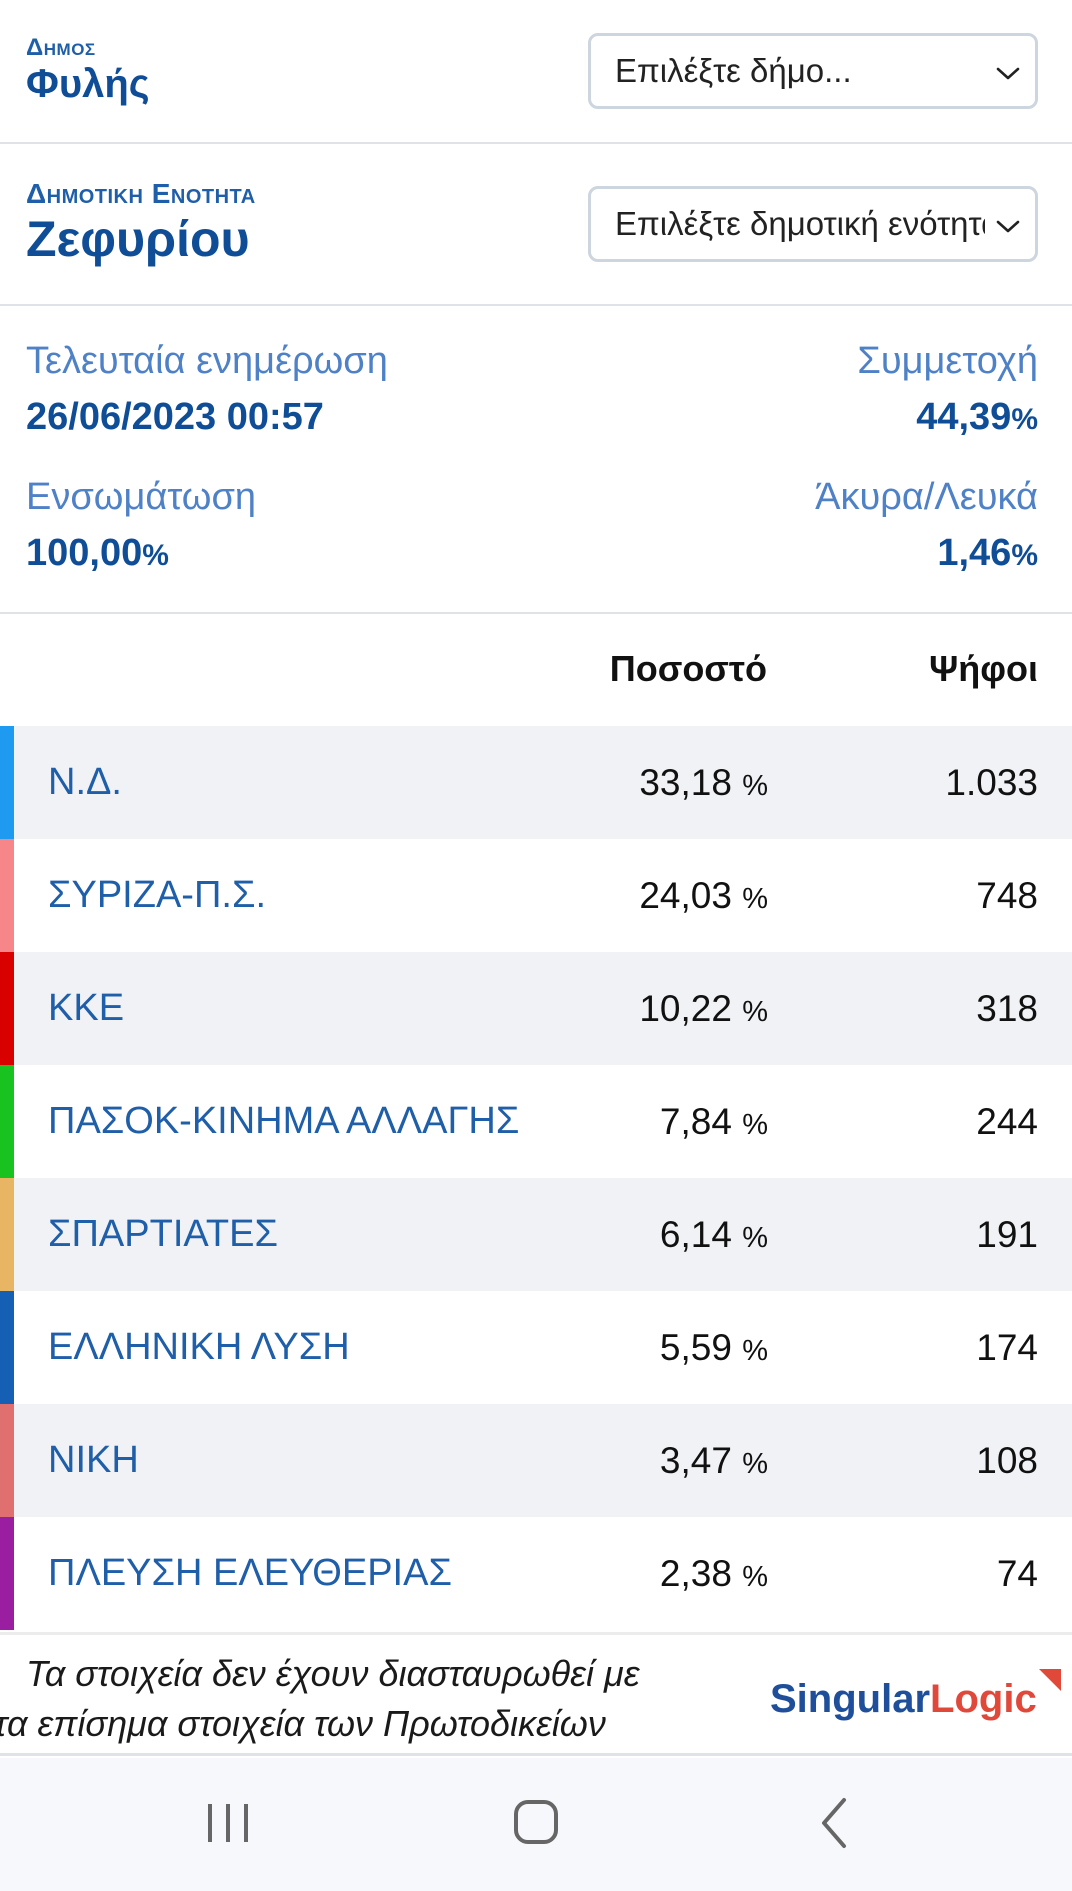 The width and height of the screenshot is (1072, 1891). Describe the element at coordinates (163, 1234) in the screenshot. I see `party-name: ΣΠΑΡΤΙΑΤΕΣ` at that location.